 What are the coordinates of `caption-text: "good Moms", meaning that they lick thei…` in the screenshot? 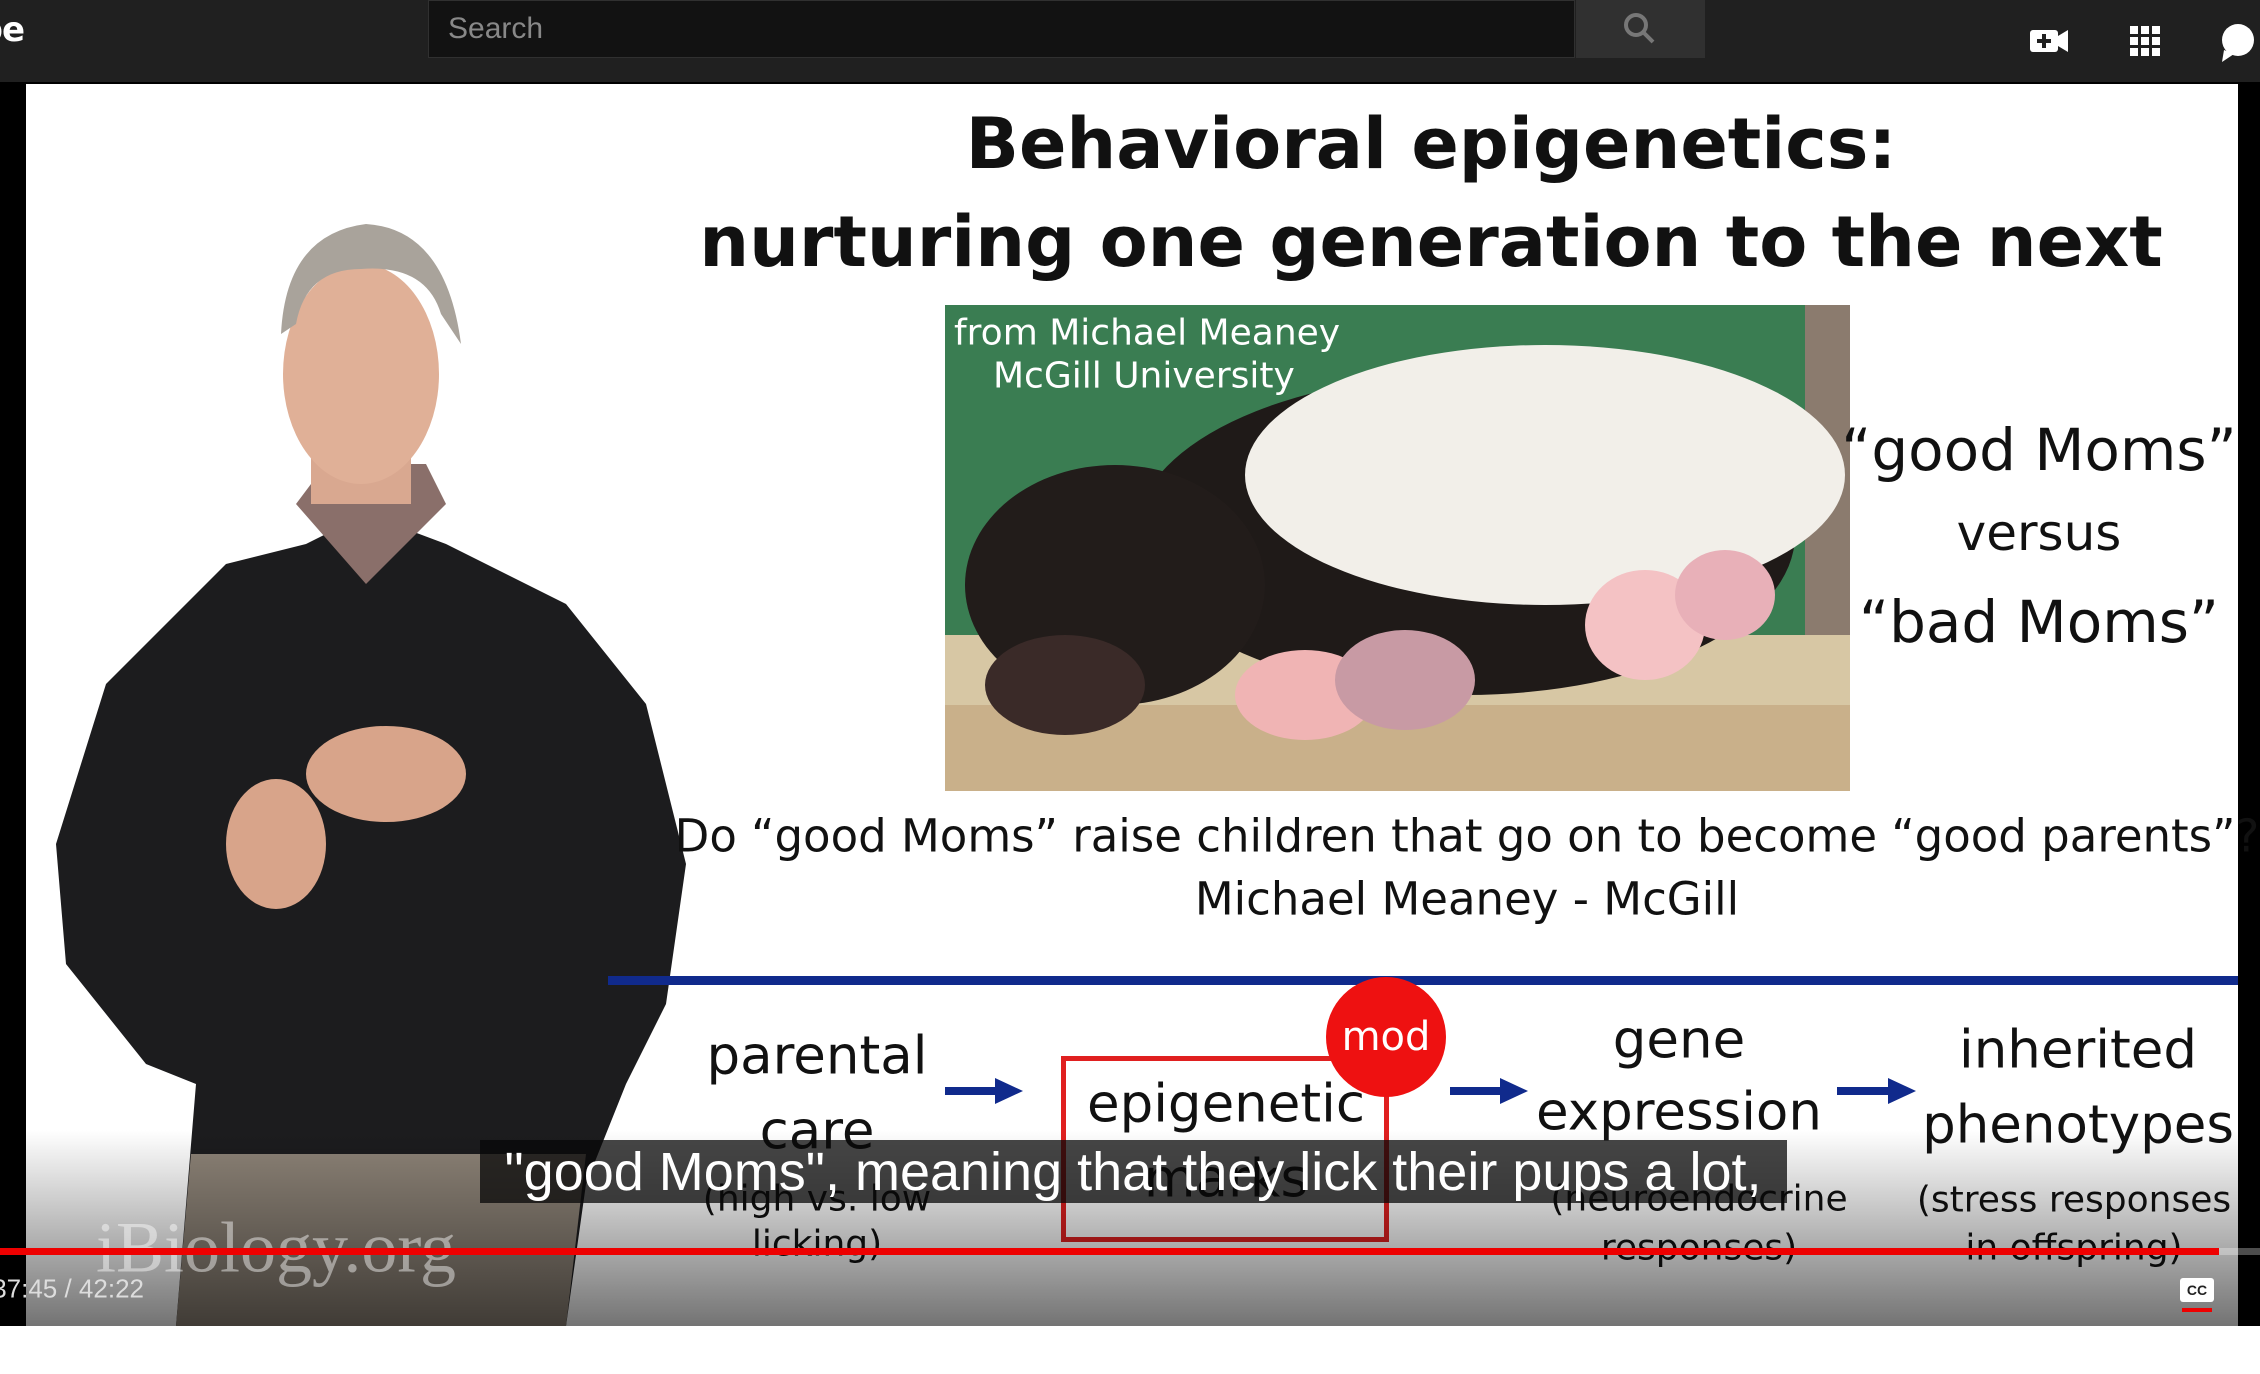 It's located at (1133, 1172).